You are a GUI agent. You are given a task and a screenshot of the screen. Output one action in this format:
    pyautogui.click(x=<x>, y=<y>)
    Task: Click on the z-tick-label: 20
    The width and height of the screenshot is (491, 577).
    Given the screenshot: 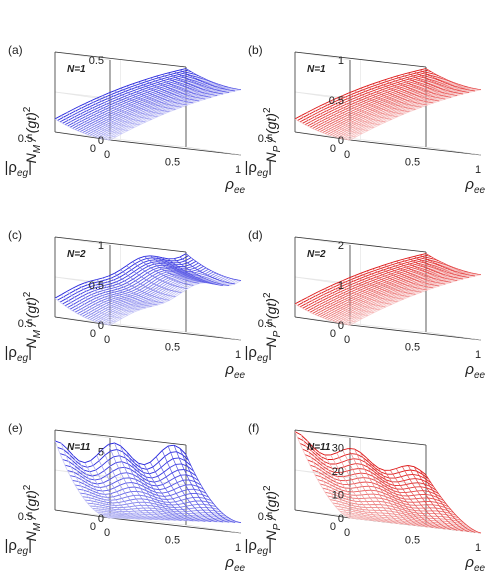 What is the action you would take?
    pyautogui.click(x=338, y=472)
    